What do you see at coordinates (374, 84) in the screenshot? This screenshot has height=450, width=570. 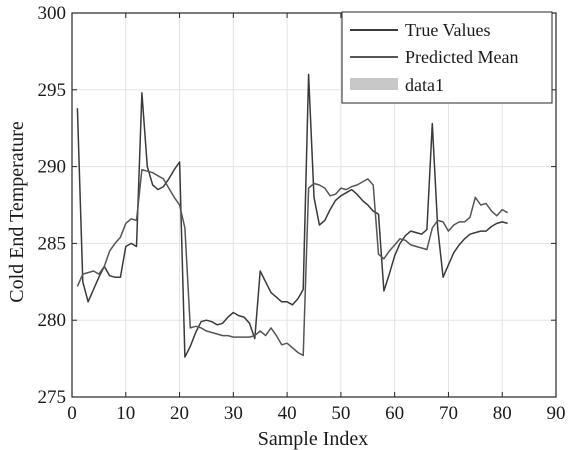 I see `legend-swatch-data1` at bounding box center [374, 84].